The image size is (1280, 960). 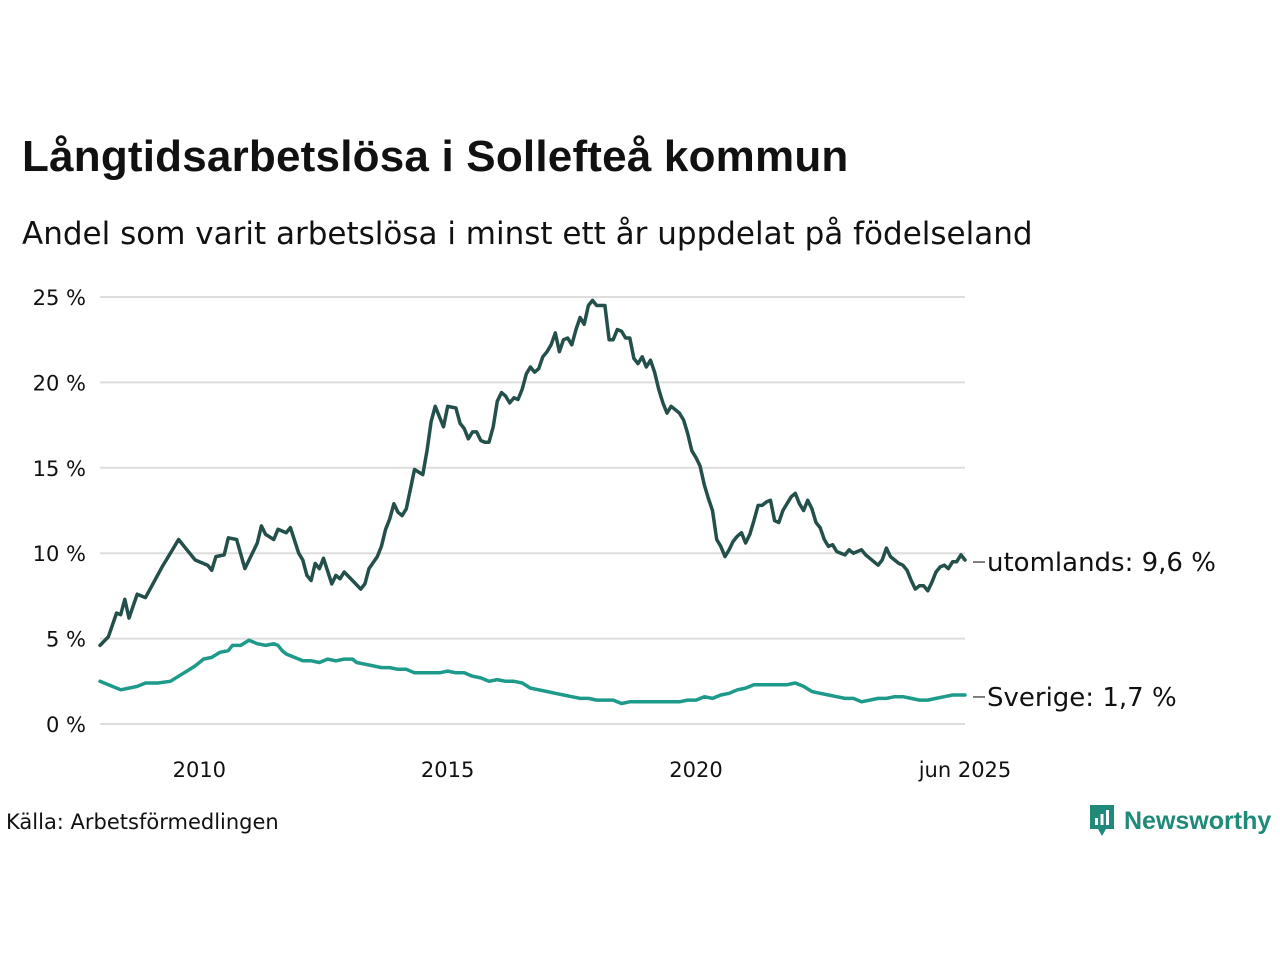 What do you see at coordinates (59, 383) in the screenshot?
I see `y-tick-label: 20 %` at bounding box center [59, 383].